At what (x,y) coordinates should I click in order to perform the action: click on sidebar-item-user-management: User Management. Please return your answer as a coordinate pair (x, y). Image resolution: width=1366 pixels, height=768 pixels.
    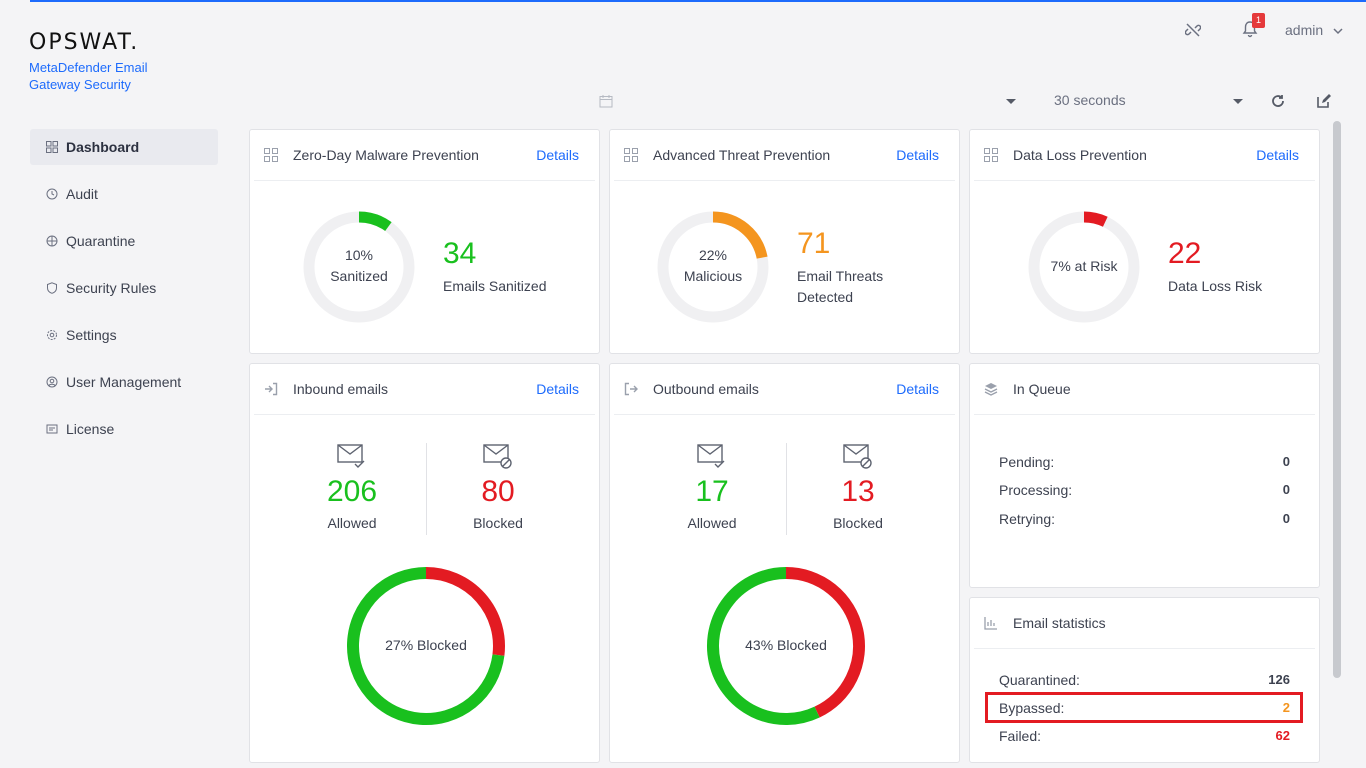
    Looking at the image, I should click on (124, 382).